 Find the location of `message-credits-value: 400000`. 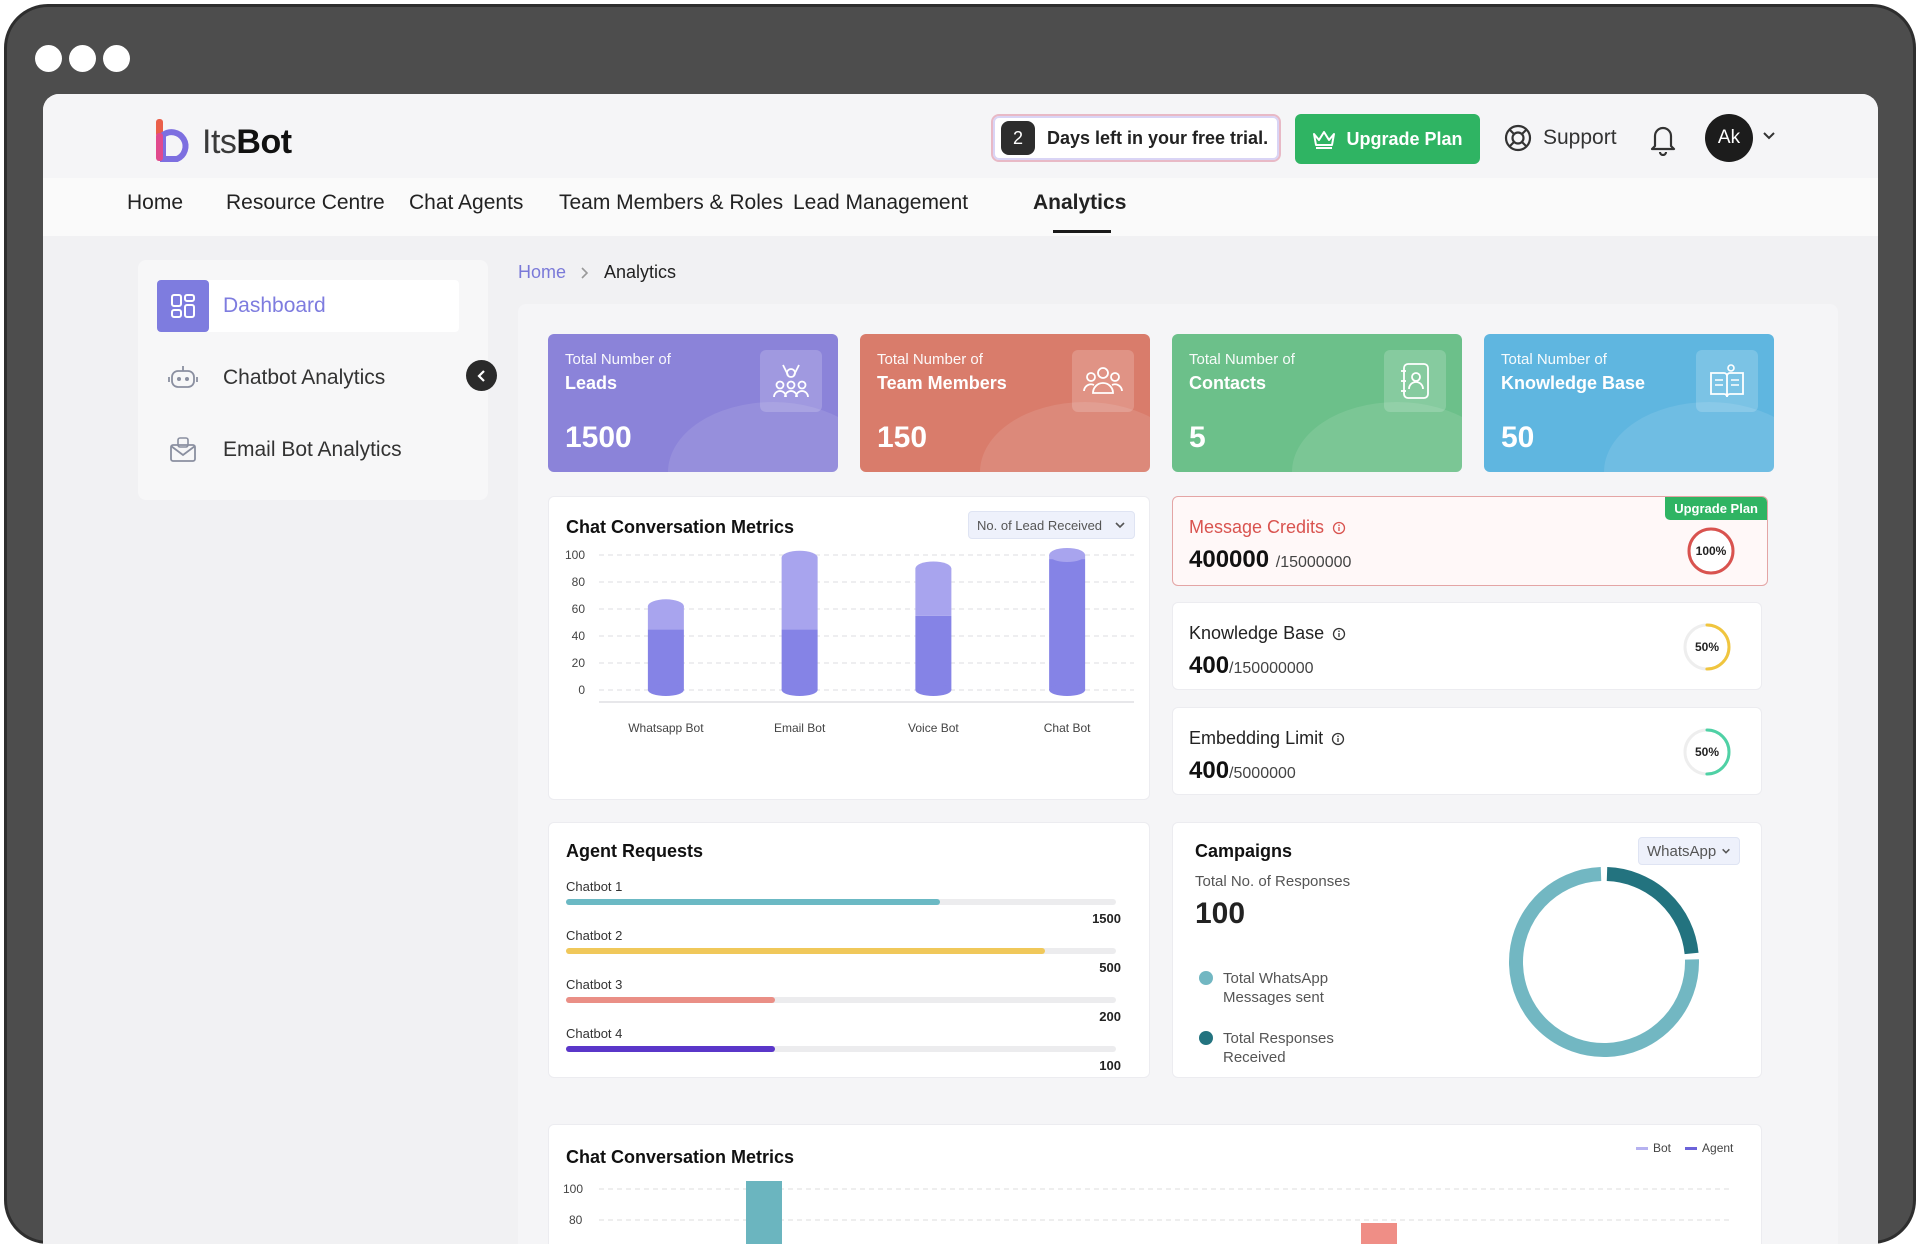

message-credits-value: 400000 is located at coordinates (1229, 559).